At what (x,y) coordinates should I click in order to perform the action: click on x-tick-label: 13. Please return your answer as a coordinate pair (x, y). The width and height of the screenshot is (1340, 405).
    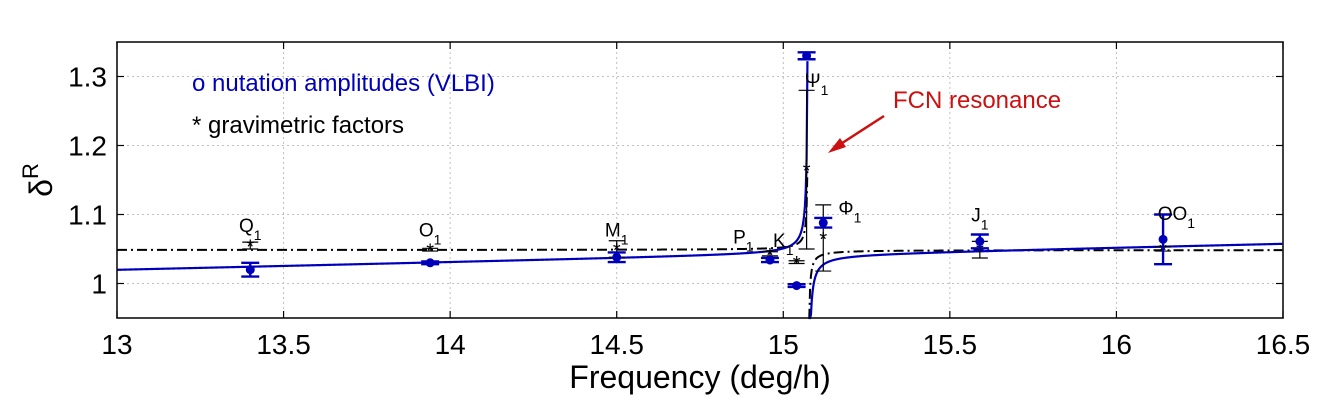
    Looking at the image, I should click on (116, 344).